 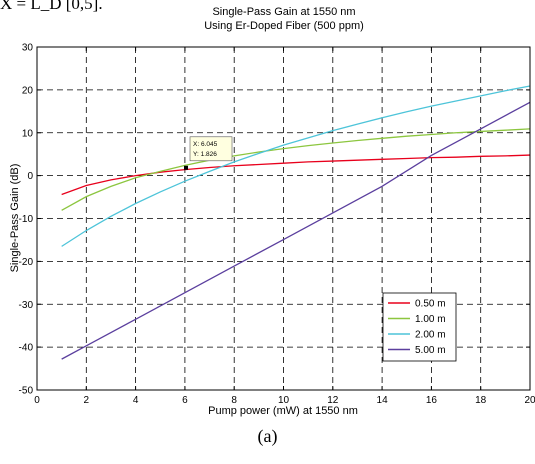 What do you see at coordinates (430, 319) in the screenshot?
I see `legend-label: 1.00 m` at bounding box center [430, 319].